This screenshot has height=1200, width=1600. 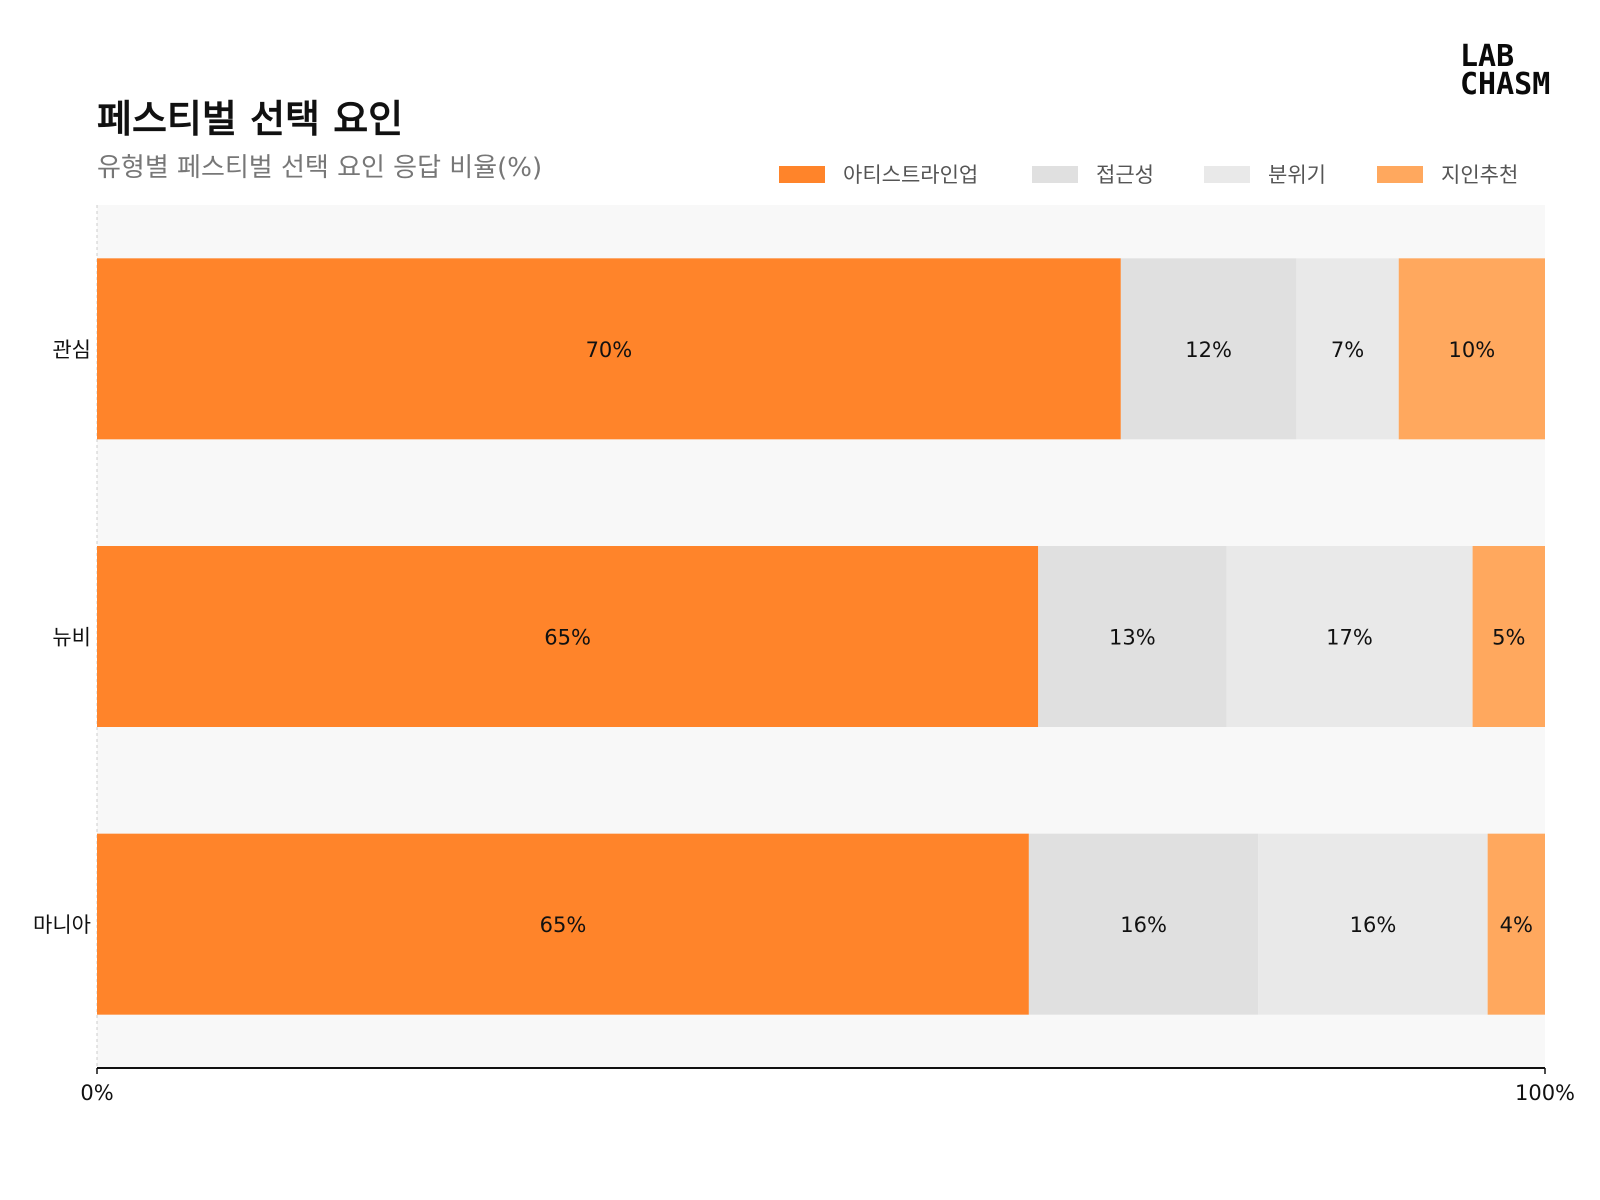 I want to click on legend-label-4: 지인추천, so click(x=1479, y=175).